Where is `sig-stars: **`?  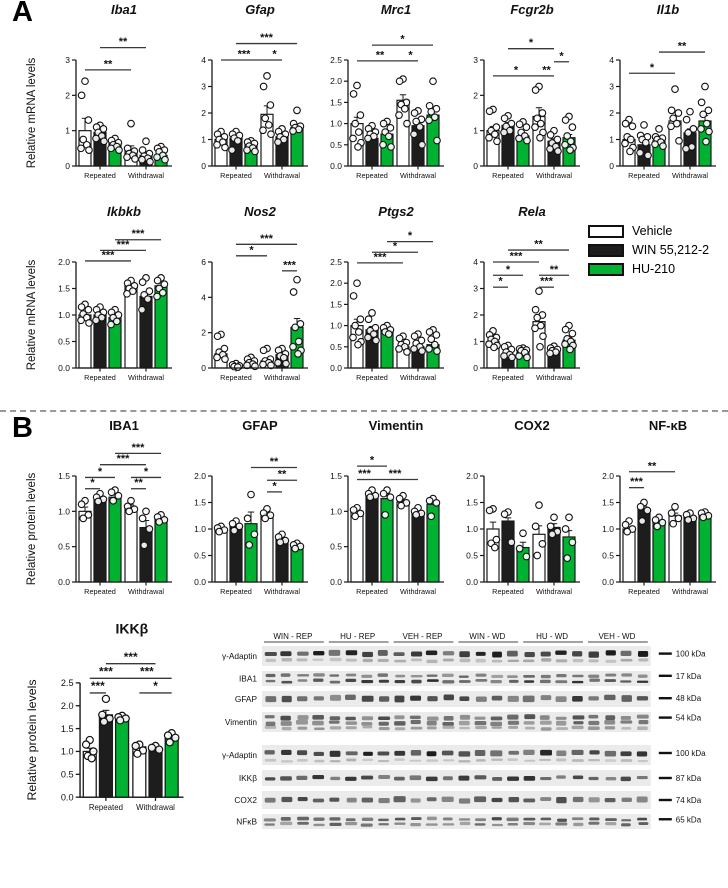 sig-stars: ** is located at coordinates (538, 245).